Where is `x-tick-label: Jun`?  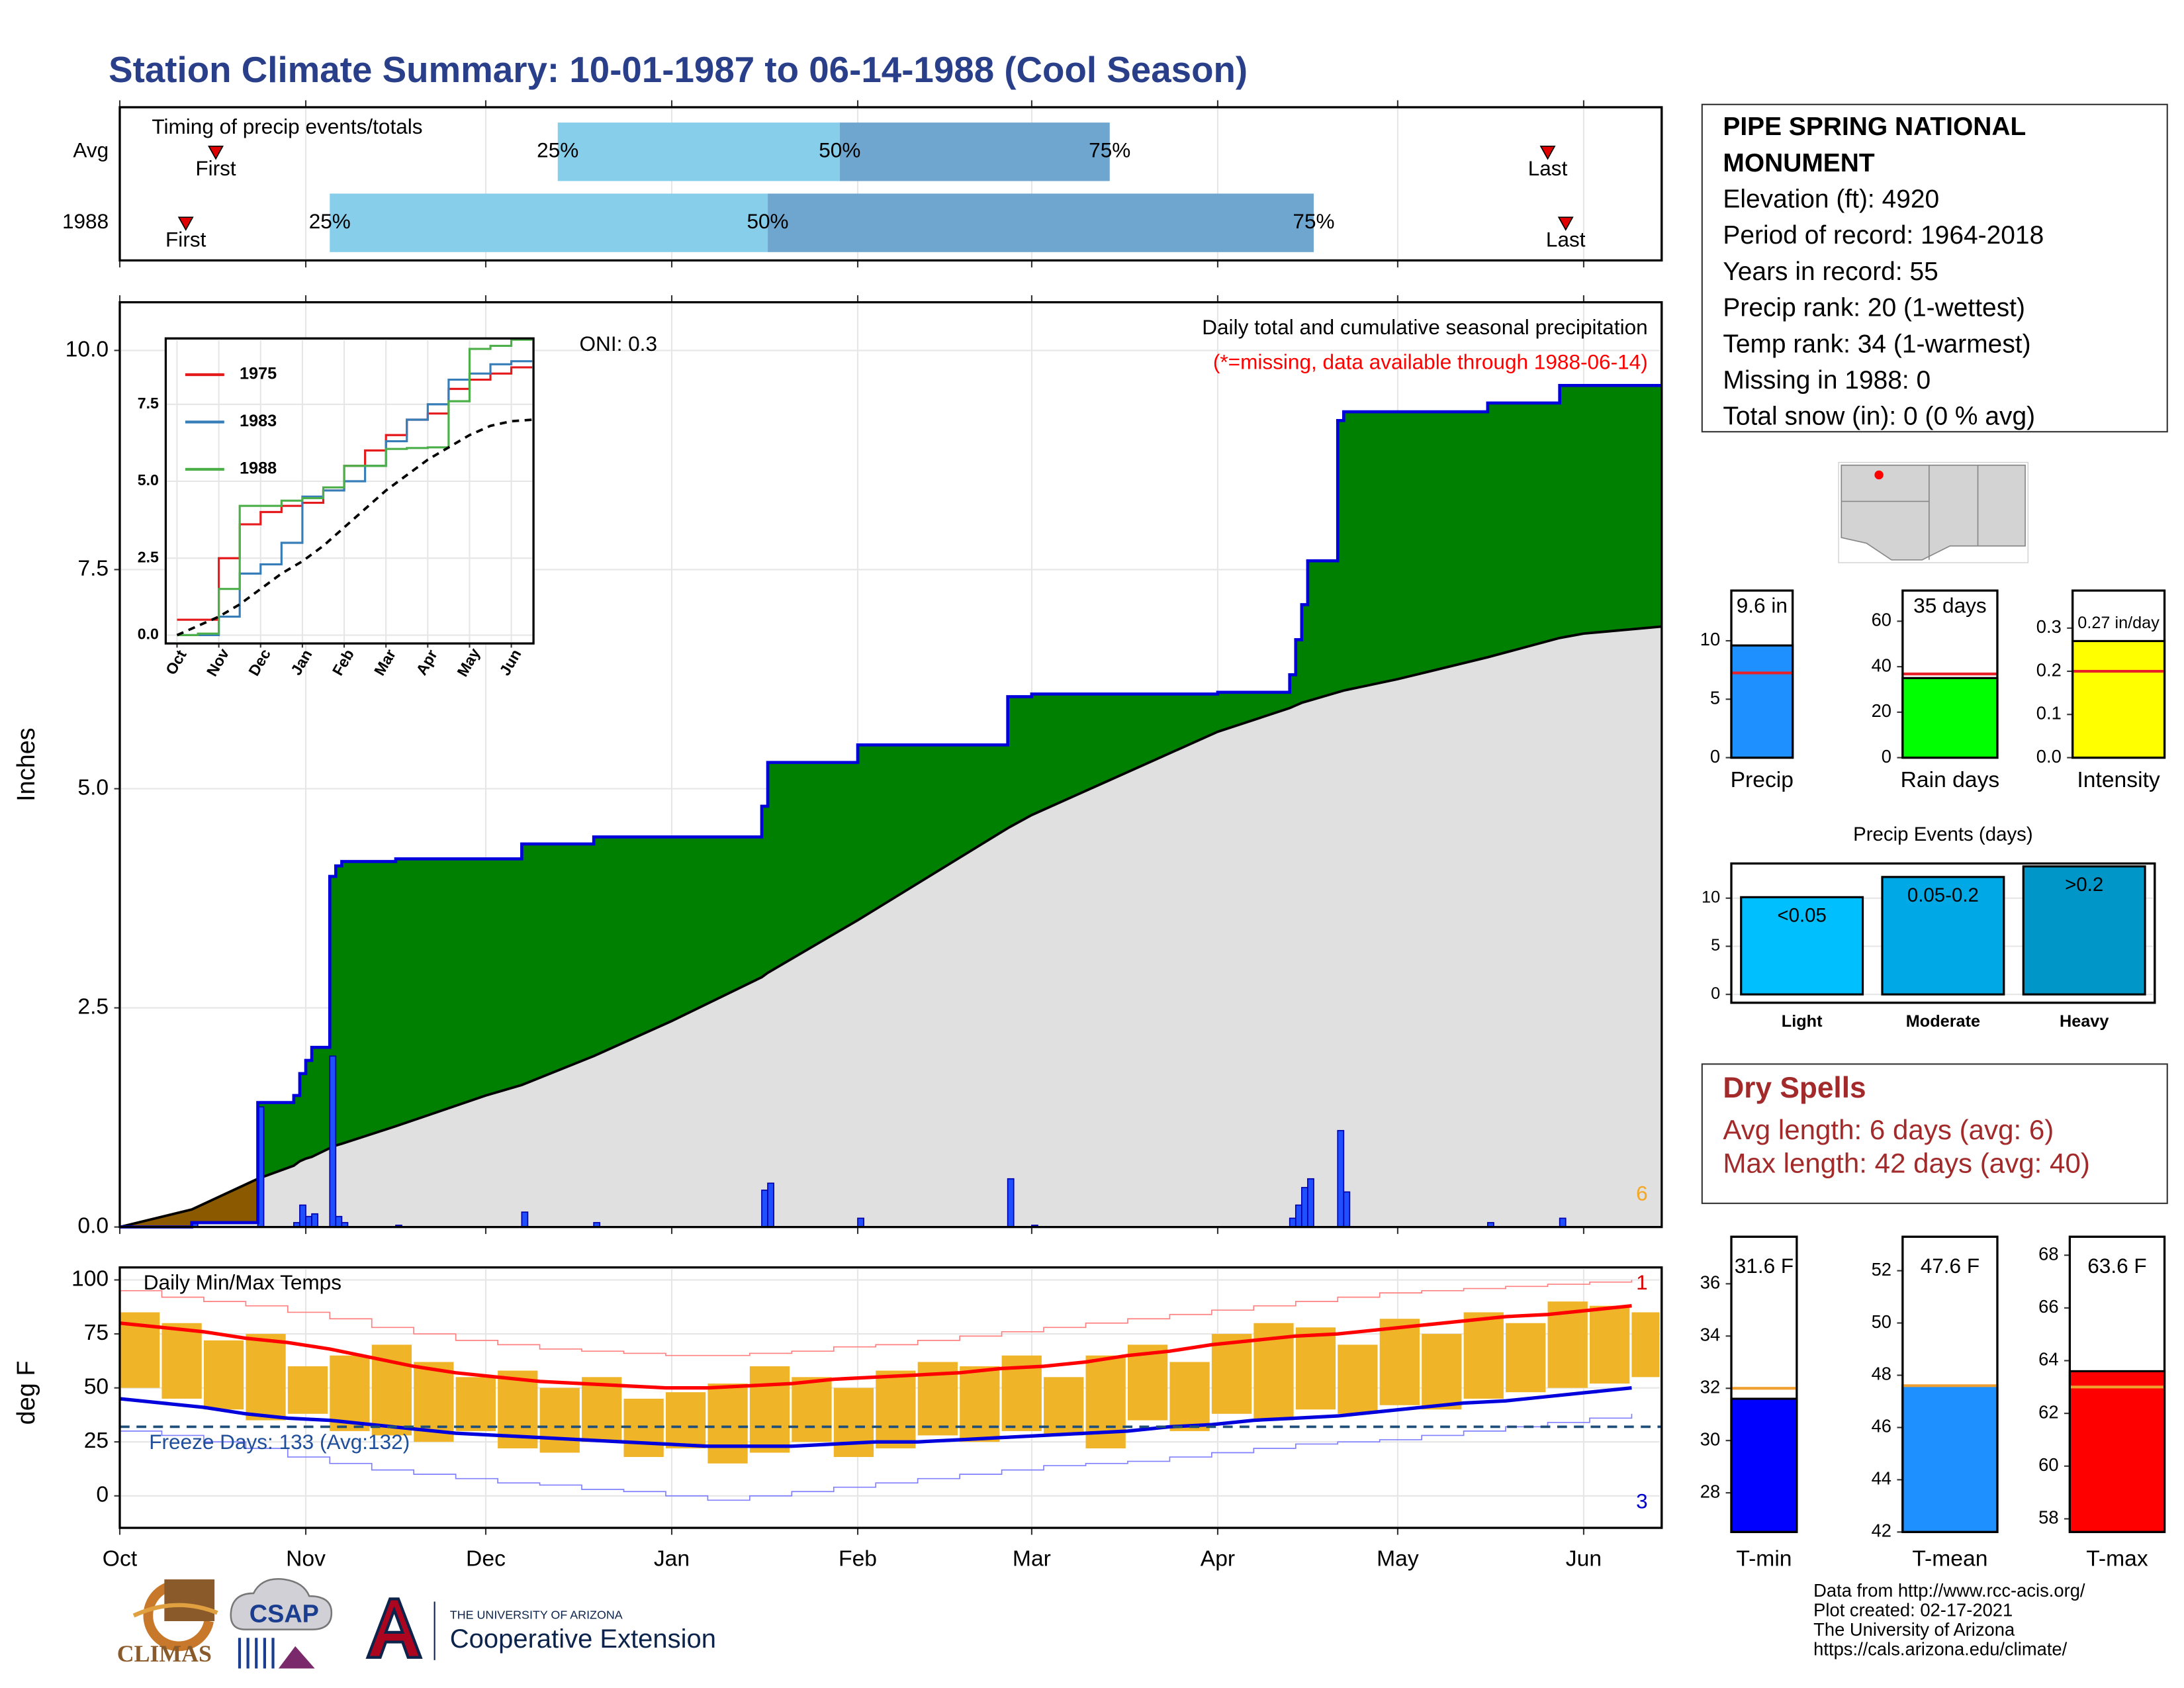
x-tick-label: Jun is located at coordinates (1584, 1558).